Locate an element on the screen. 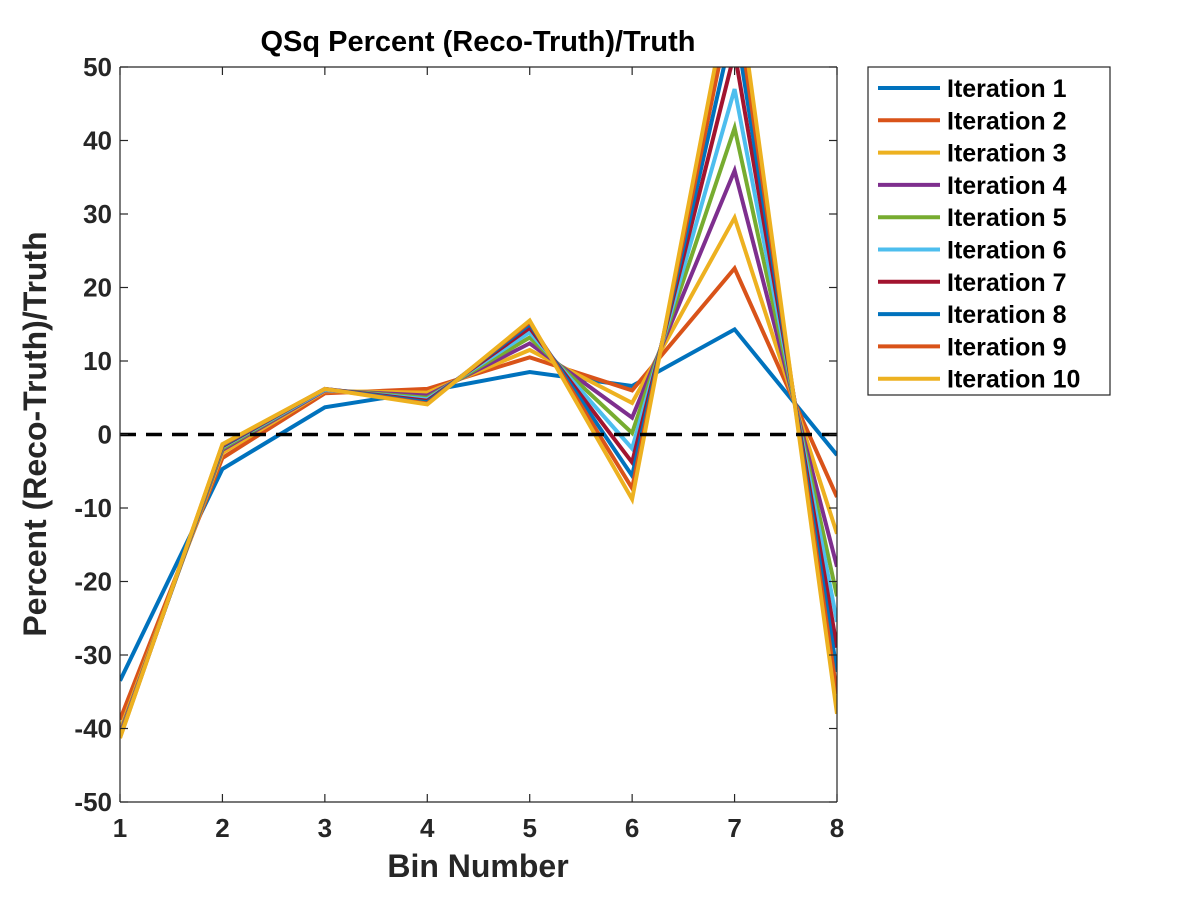  y-tick-label: 20 is located at coordinates (97, 288).